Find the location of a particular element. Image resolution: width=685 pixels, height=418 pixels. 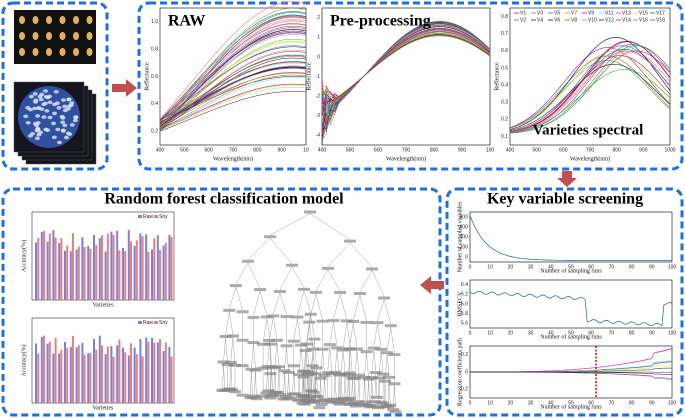

legend-label: Sny is located at coordinates (163, 323).